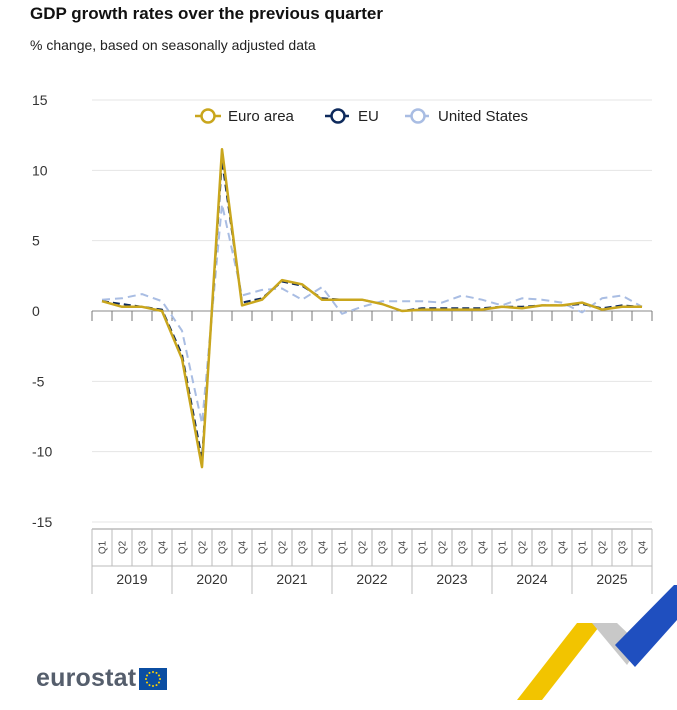 This screenshot has height=710, width=677. I want to click on legend-item-euro-area: Euro area, so click(245, 116).